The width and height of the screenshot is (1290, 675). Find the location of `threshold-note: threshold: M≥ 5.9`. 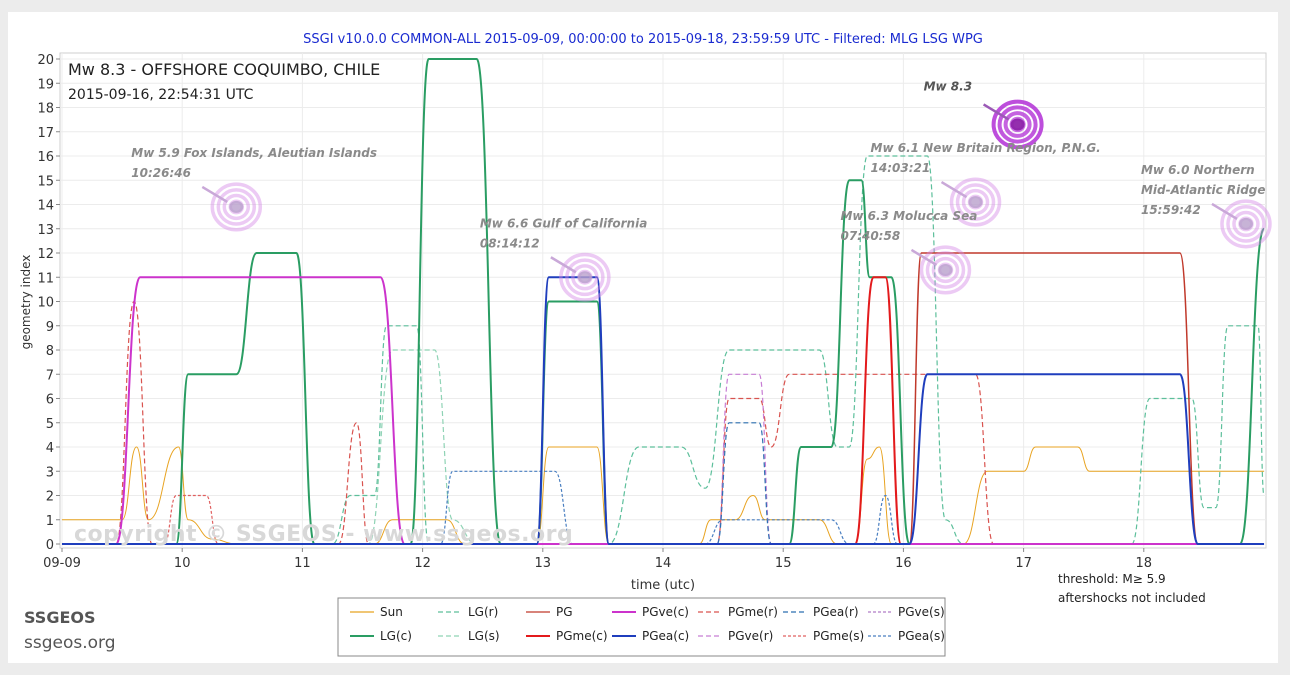

threshold-note: threshold: M≥ 5.9 is located at coordinates (1112, 579).